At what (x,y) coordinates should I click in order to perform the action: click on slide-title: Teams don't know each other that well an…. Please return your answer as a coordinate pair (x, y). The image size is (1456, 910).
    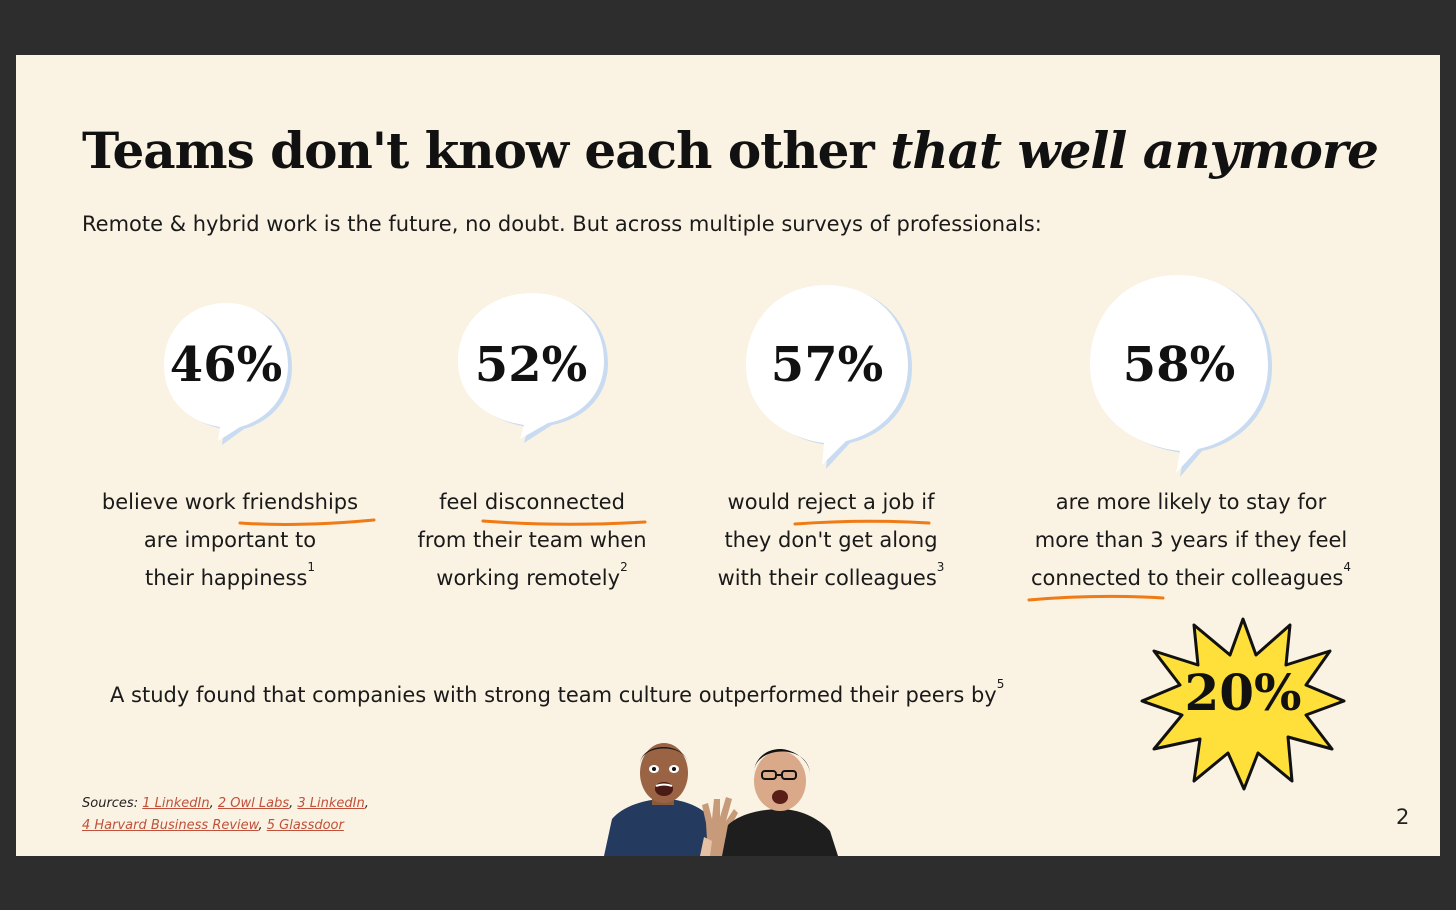
    Looking at the image, I should click on (730, 150).